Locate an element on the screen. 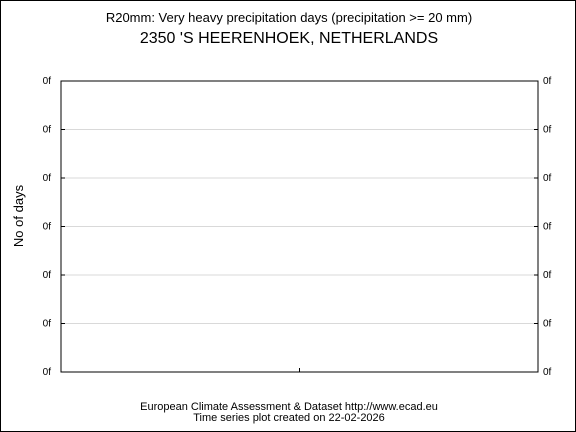 The width and height of the screenshot is (576, 432). y-tick-labels-left: 0f 0f 0f 0f 0f 0f 0f is located at coordinates (47, 227).